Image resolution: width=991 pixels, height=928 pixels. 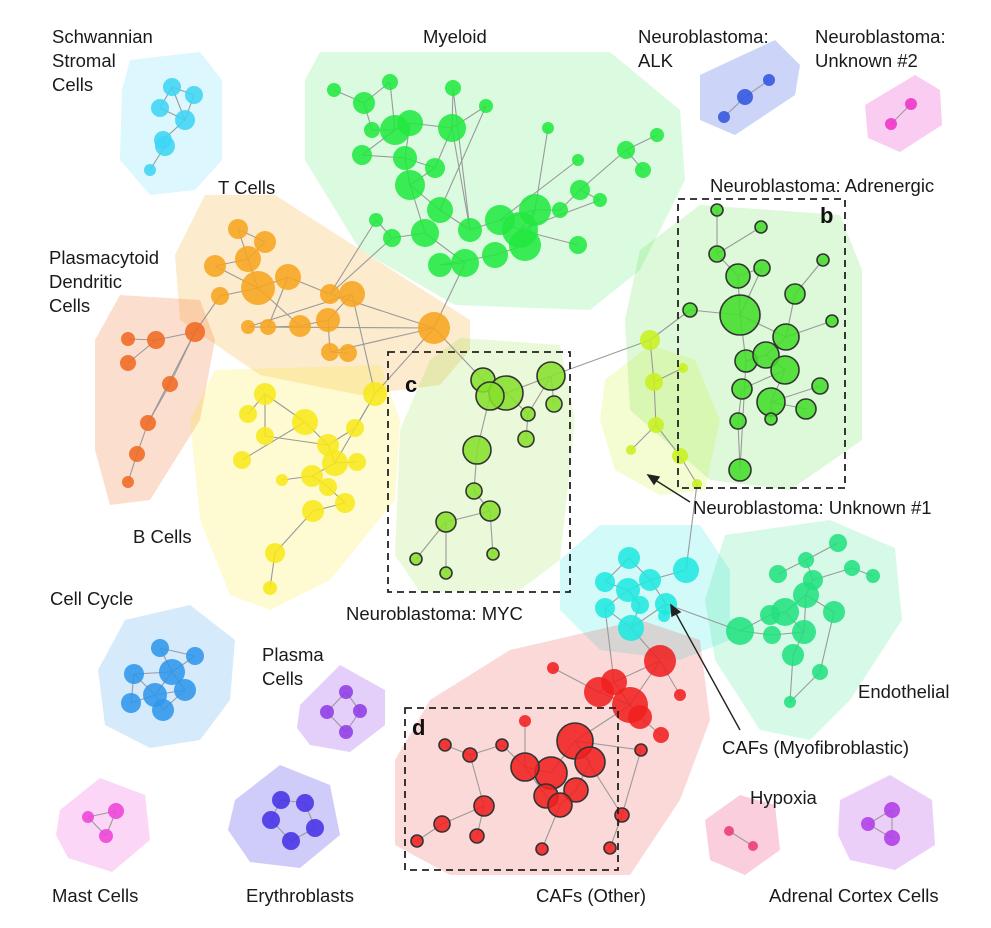 I want to click on panel-label-d: d, so click(x=418, y=727).